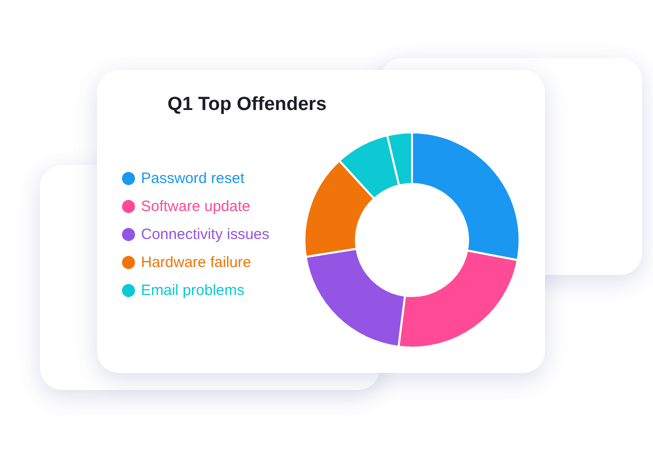 Image resolution: width=653 pixels, height=450 pixels. I want to click on legend-label: Software update, so click(195, 206).